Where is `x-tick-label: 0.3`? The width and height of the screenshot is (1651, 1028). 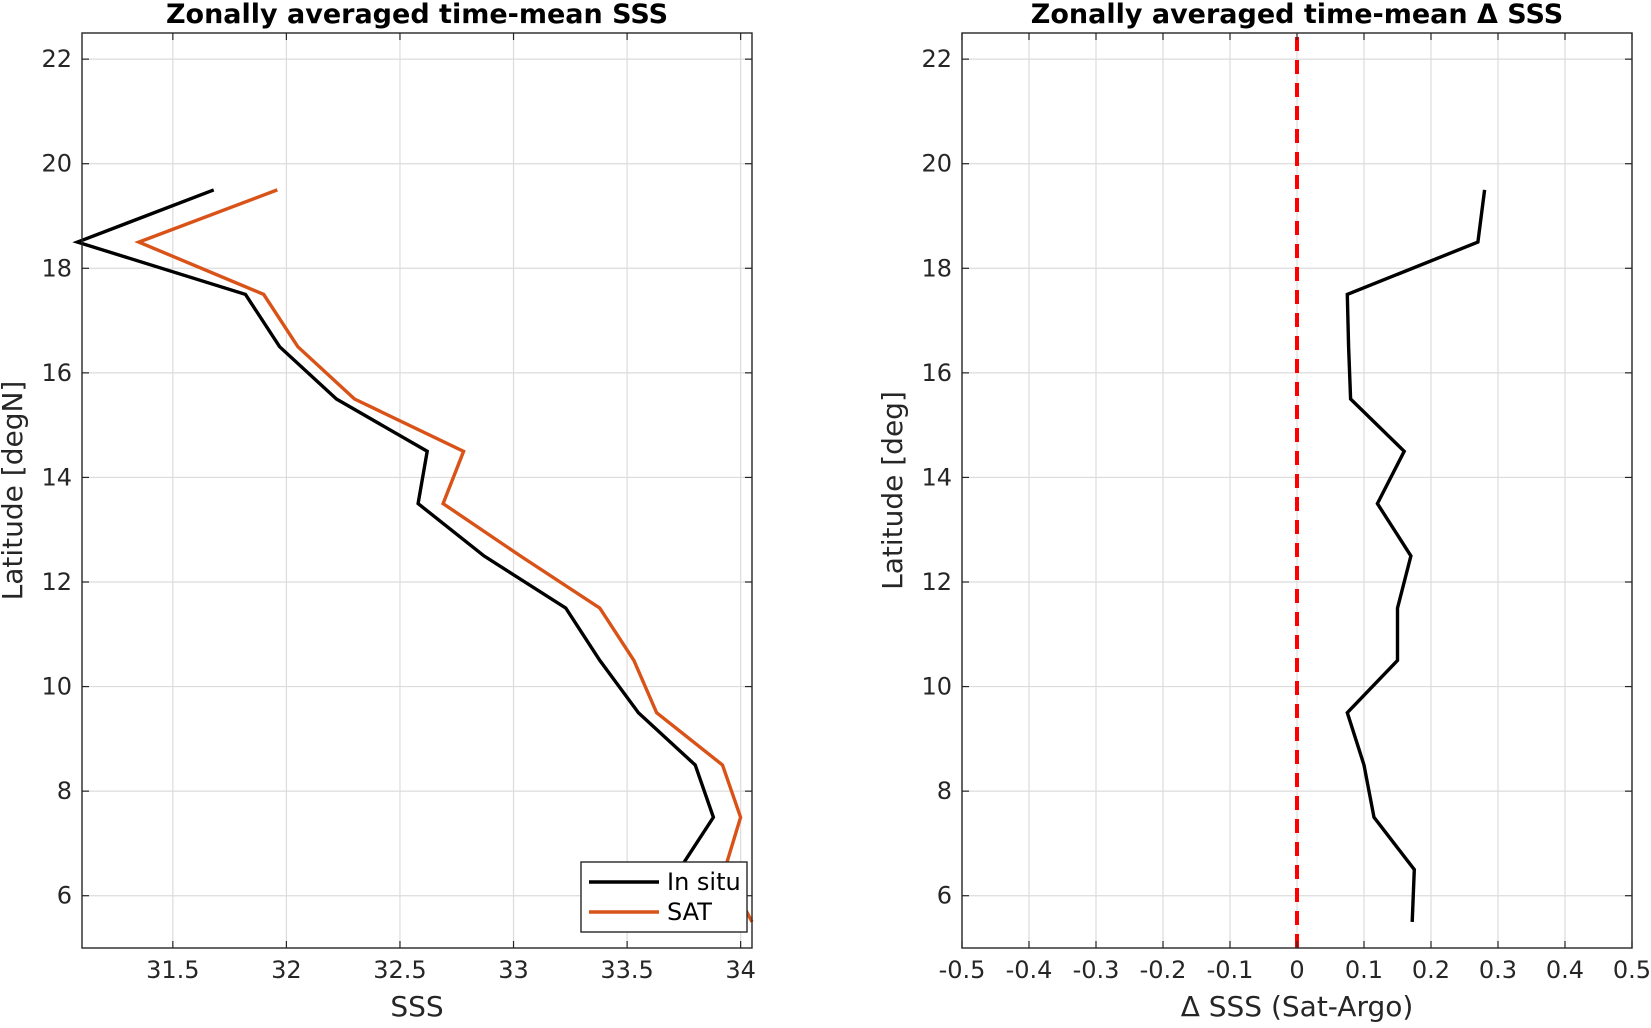 x-tick-label: 0.3 is located at coordinates (1498, 970).